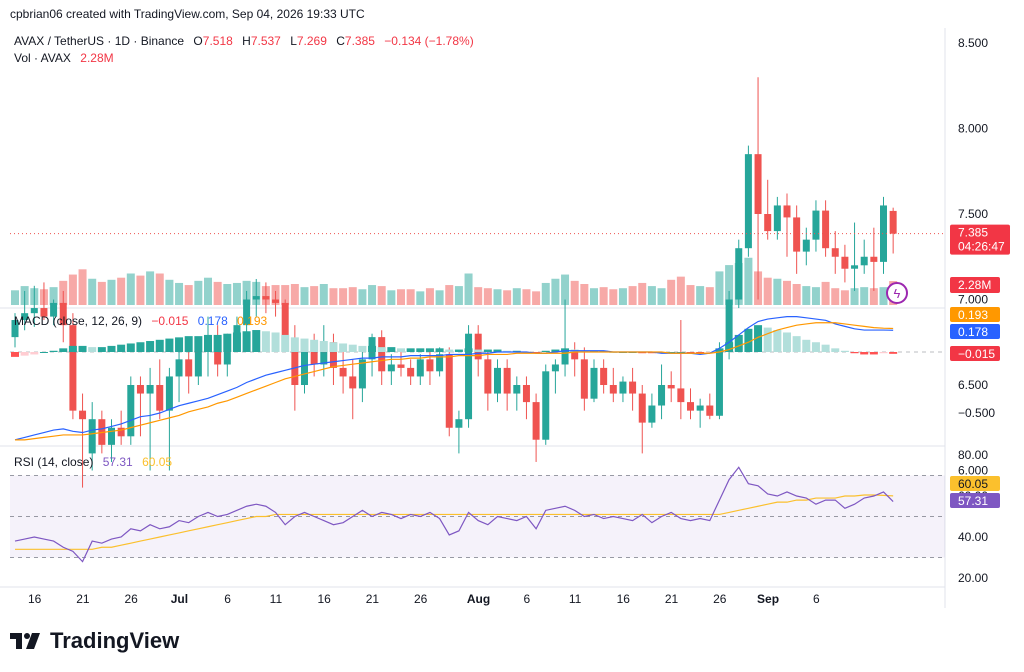 Image resolution: width=1024 pixels, height=672 pixels. Describe the element at coordinates (54, 462) in the screenshot. I see `rsi-label: RSI (14, close)` at that location.